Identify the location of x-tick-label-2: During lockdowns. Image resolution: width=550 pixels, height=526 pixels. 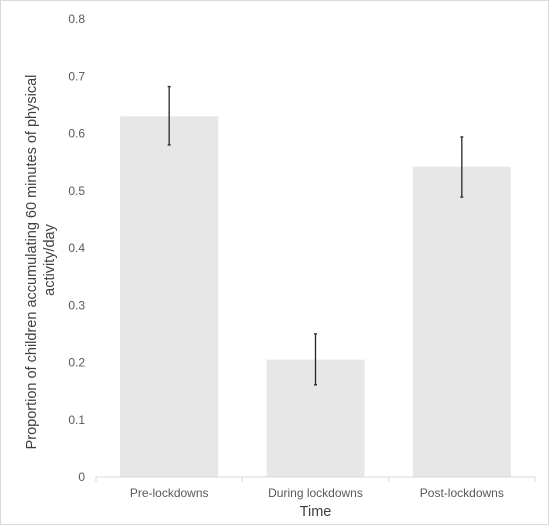
(315, 493).